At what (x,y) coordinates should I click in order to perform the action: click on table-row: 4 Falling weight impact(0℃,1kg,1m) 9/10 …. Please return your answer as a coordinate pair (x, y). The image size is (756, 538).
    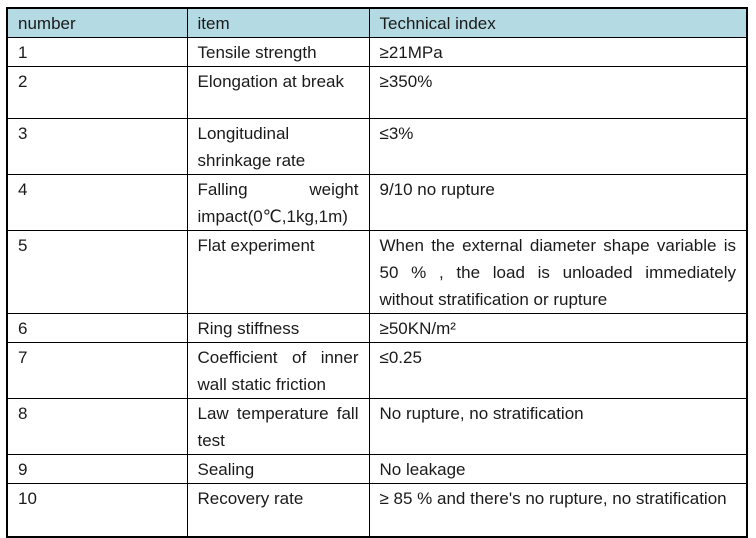
    Looking at the image, I should click on (377, 202).